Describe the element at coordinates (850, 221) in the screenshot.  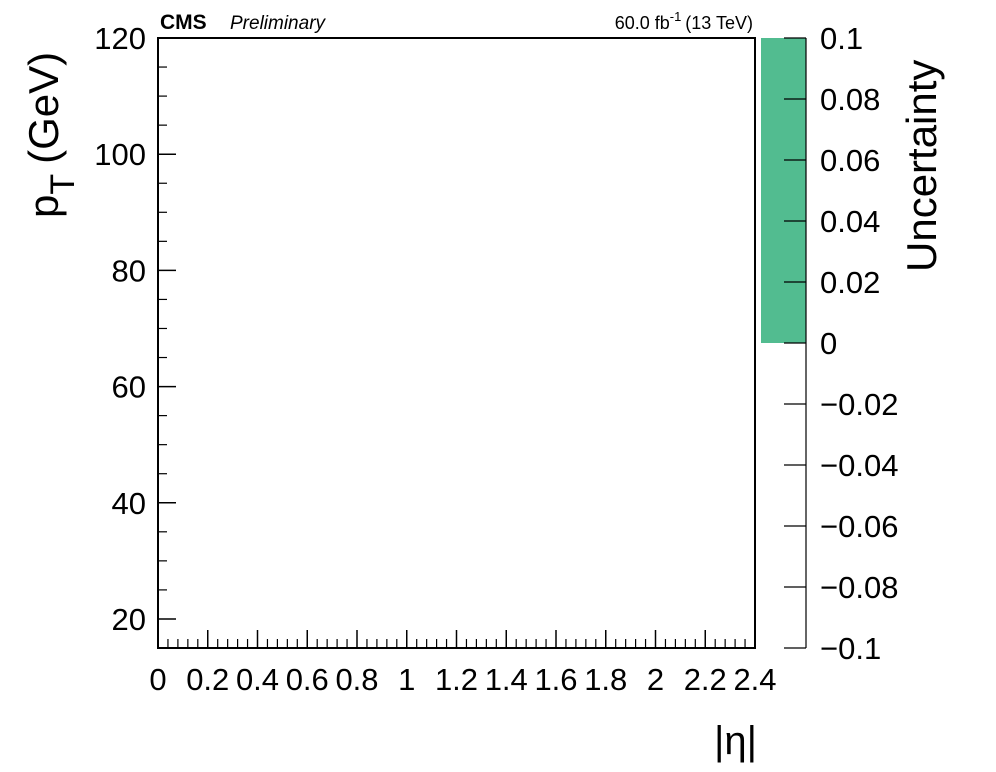
I see `colorbar-tick-label: 0.04` at that location.